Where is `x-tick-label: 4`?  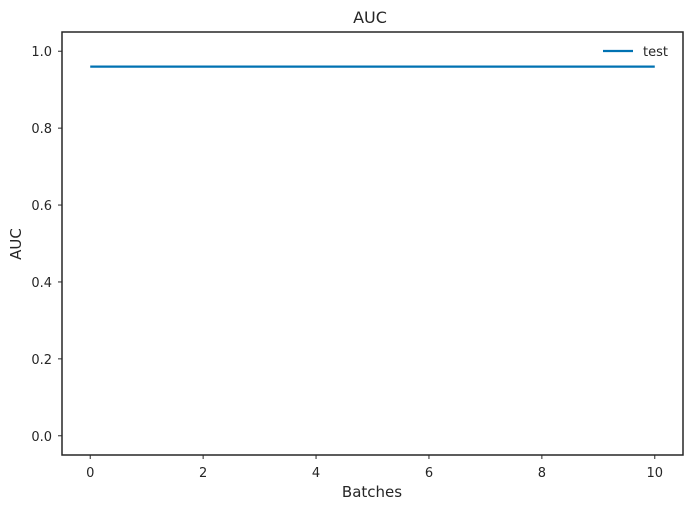 x-tick-label: 4 is located at coordinates (316, 473).